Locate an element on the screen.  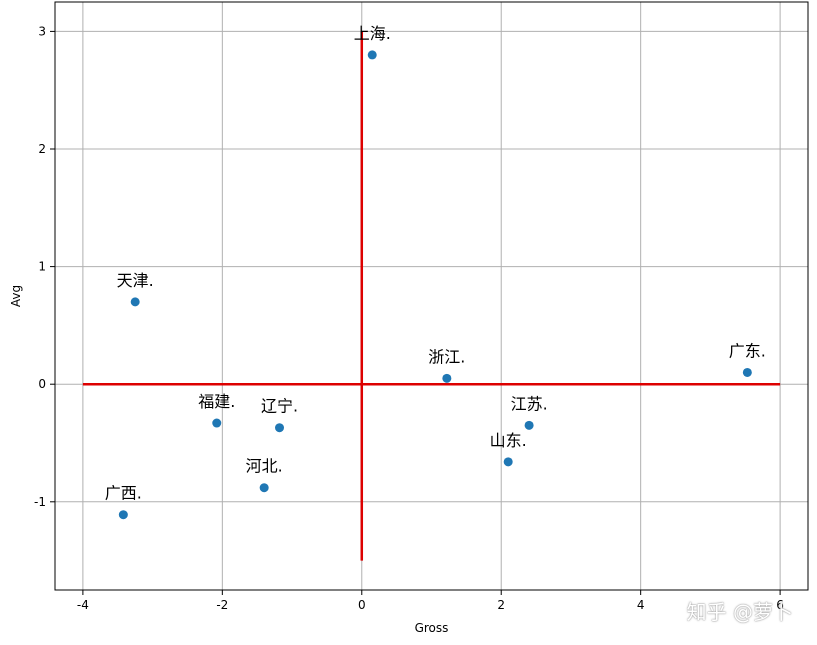
x-tick-label: 2 is located at coordinates (501, 605).